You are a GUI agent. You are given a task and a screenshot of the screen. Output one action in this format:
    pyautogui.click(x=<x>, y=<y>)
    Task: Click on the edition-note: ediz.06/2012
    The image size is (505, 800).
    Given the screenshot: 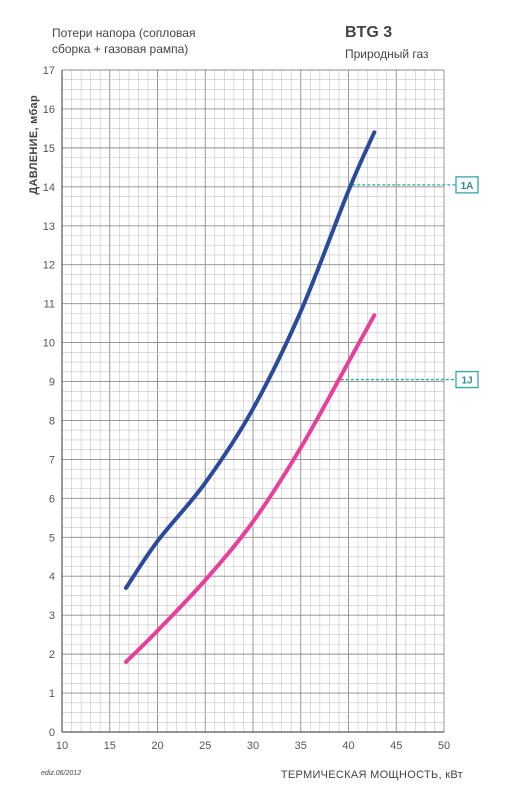 What is the action you would take?
    pyautogui.click(x=61, y=773)
    